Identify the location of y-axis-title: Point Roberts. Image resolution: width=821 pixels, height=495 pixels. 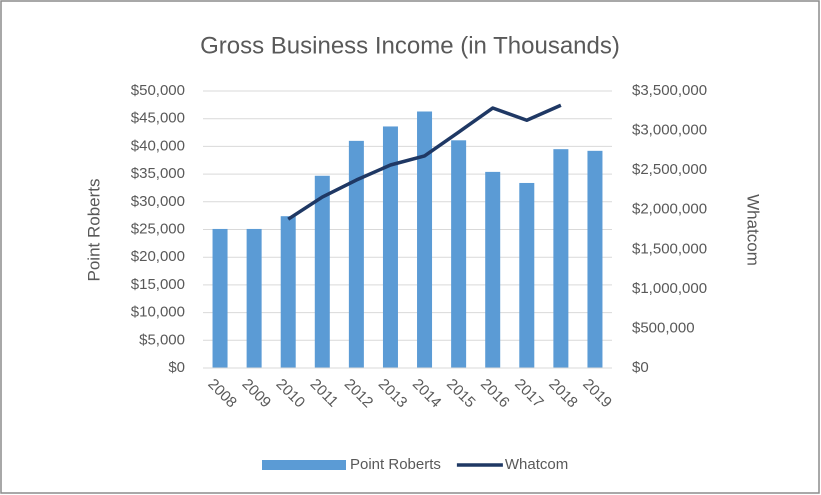
(93, 230).